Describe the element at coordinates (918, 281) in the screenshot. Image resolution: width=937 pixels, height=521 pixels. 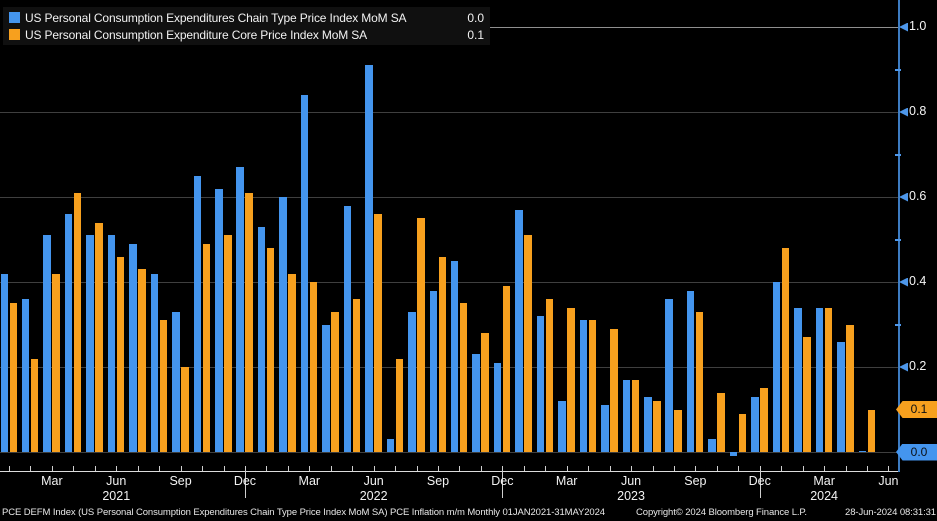
I see `y-tick-label: 0.4` at that location.